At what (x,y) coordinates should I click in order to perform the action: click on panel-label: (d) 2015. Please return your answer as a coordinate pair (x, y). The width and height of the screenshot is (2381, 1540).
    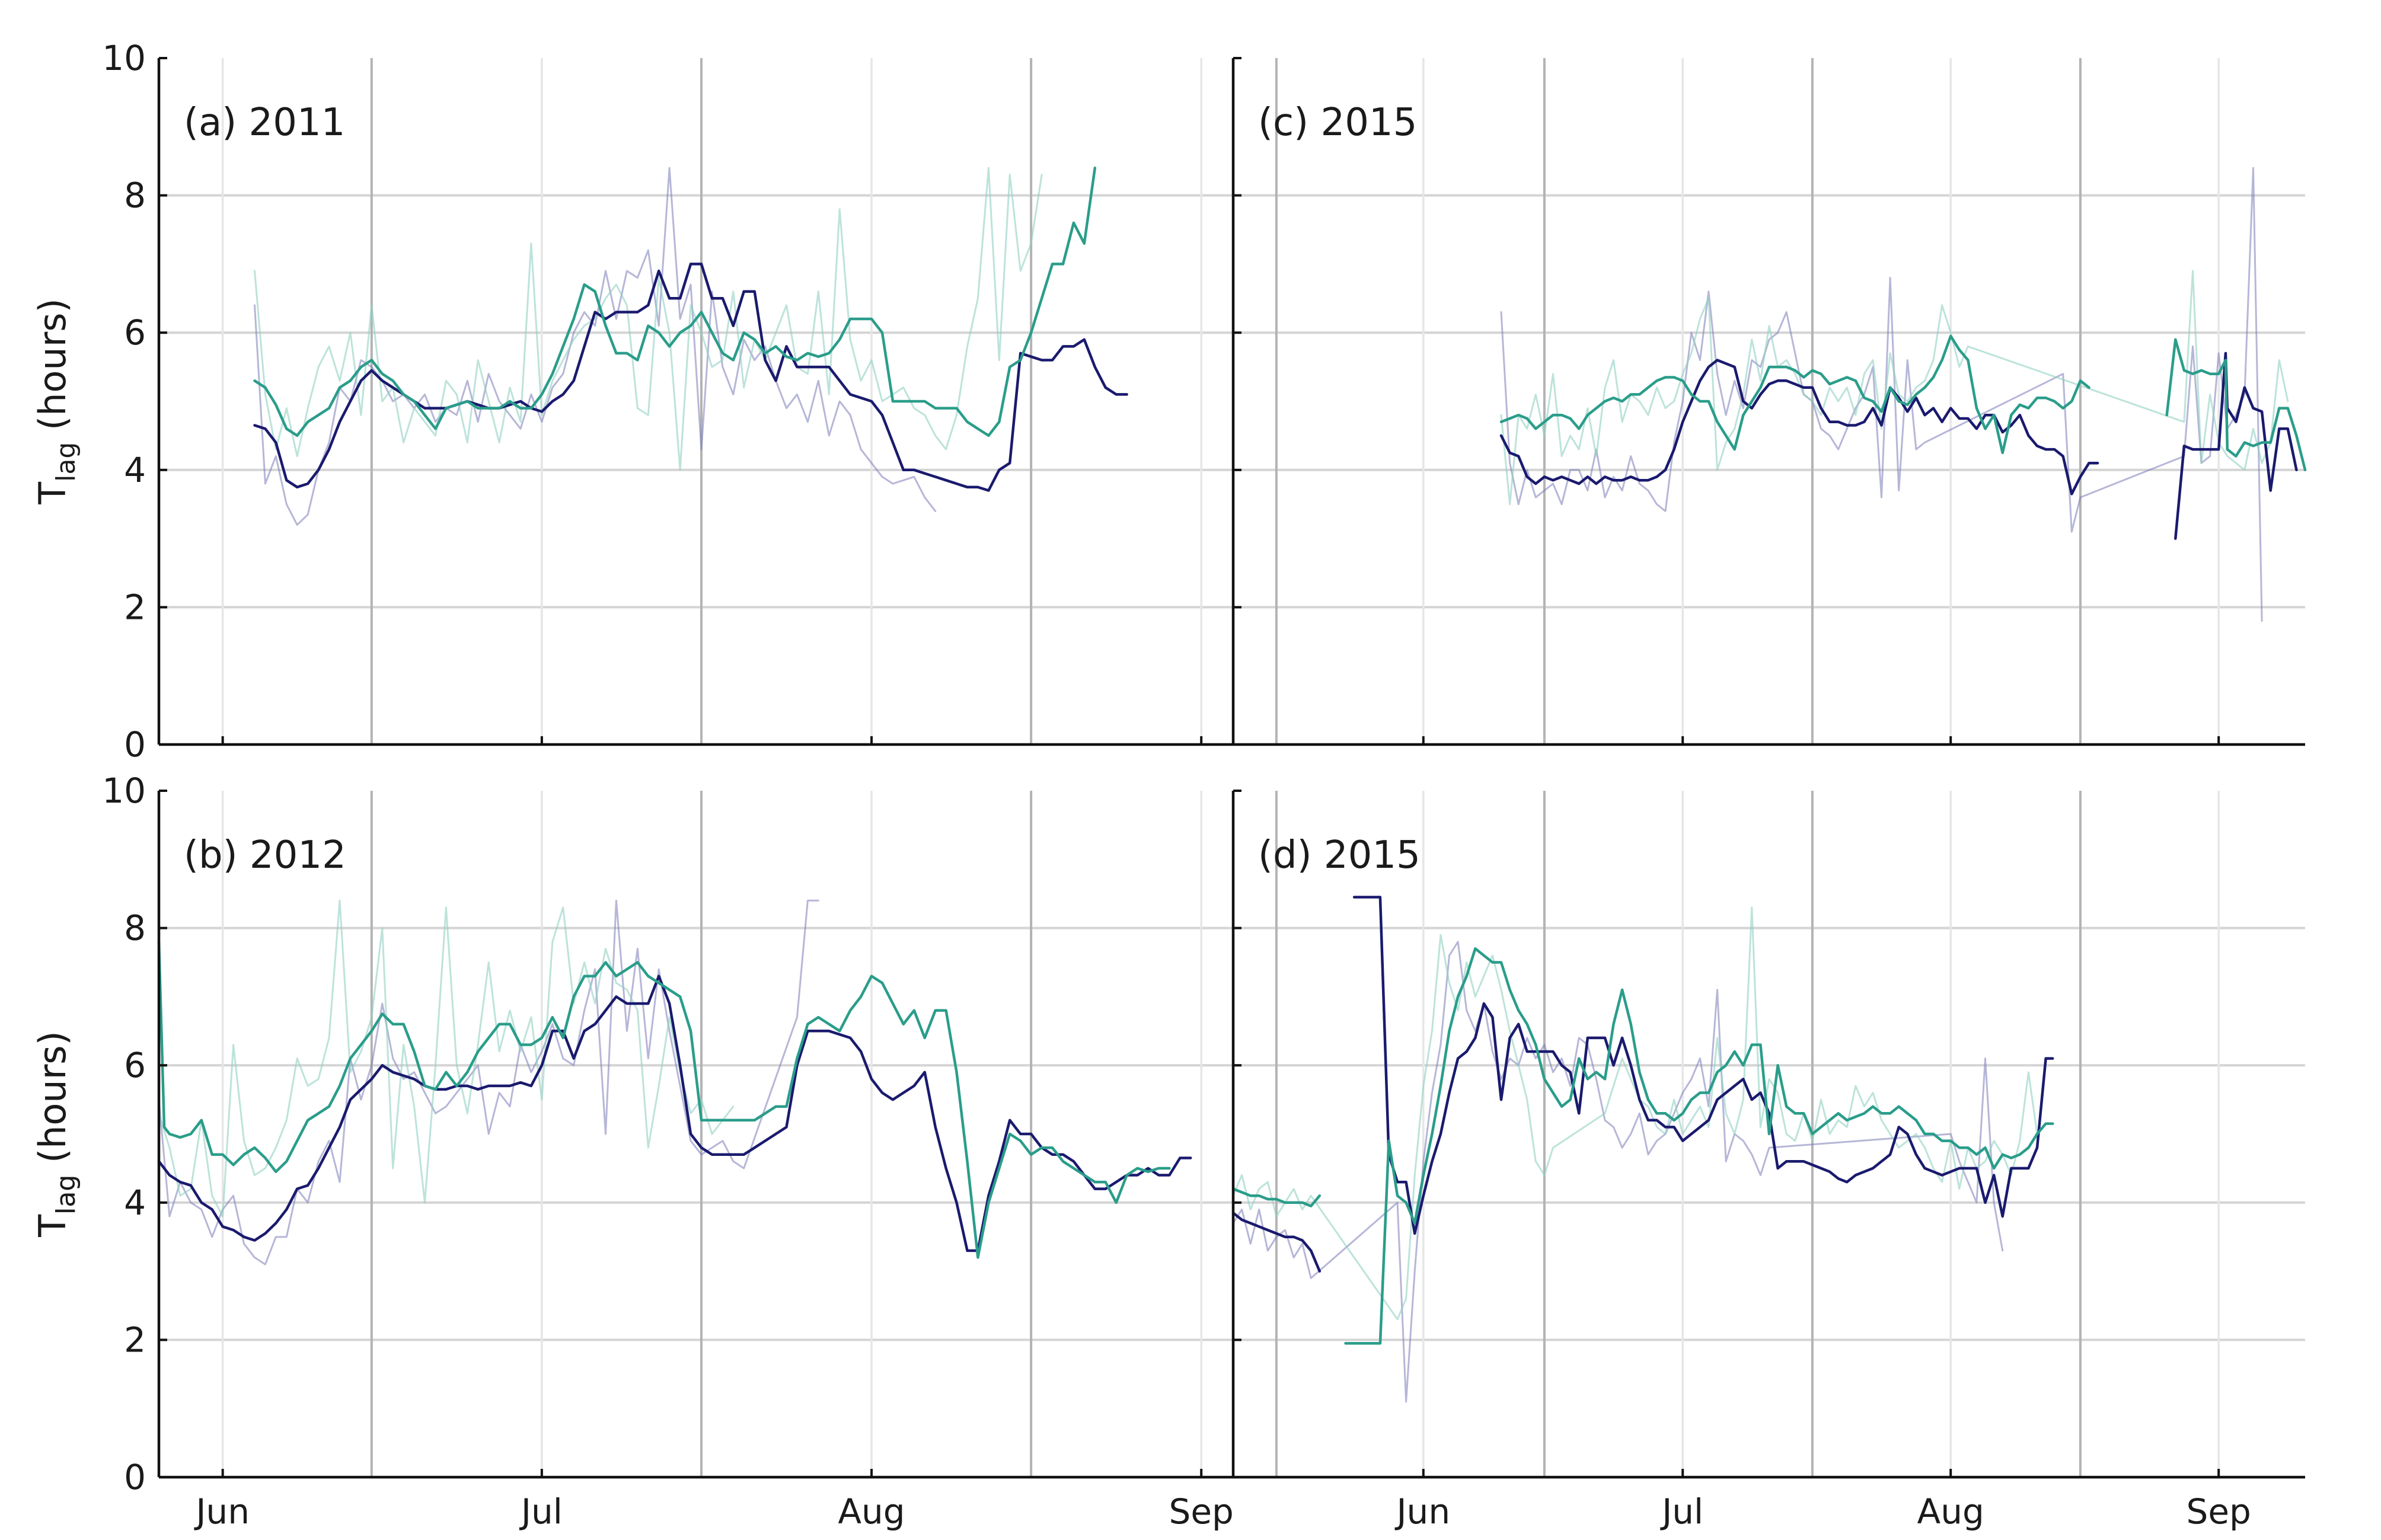
    Looking at the image, I should click on (1339, 855).